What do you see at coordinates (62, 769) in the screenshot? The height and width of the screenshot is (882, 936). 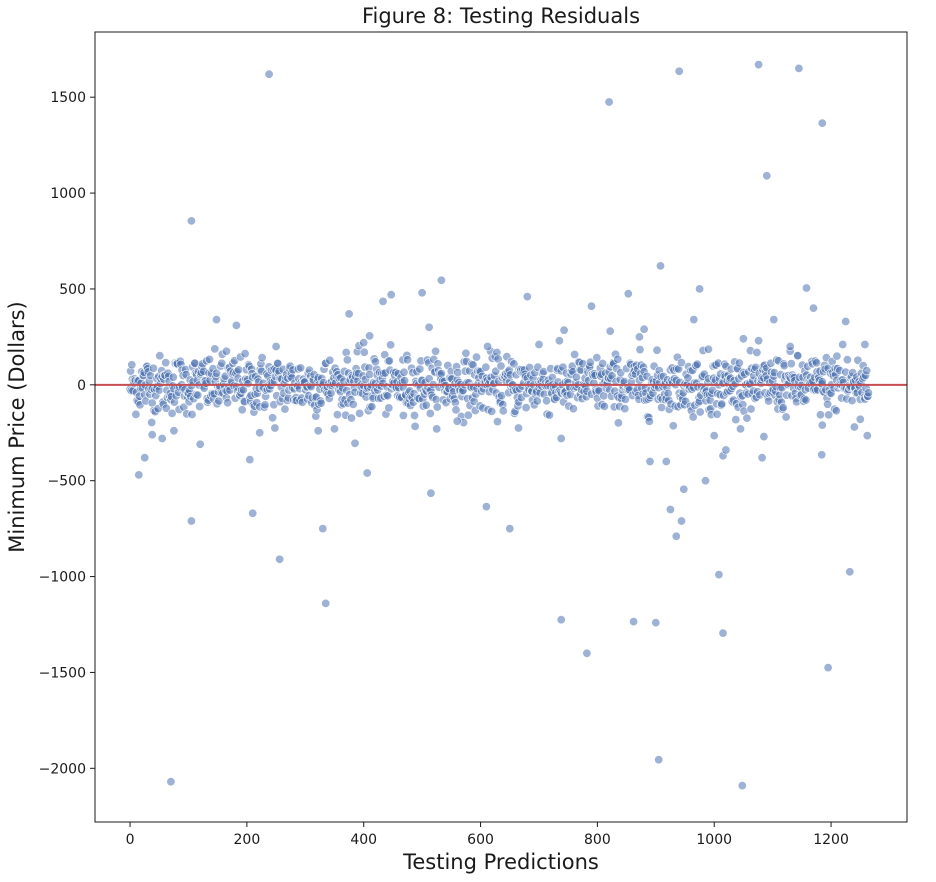 I see `y-tick-label: −2000` at bounding box center [62, 769].